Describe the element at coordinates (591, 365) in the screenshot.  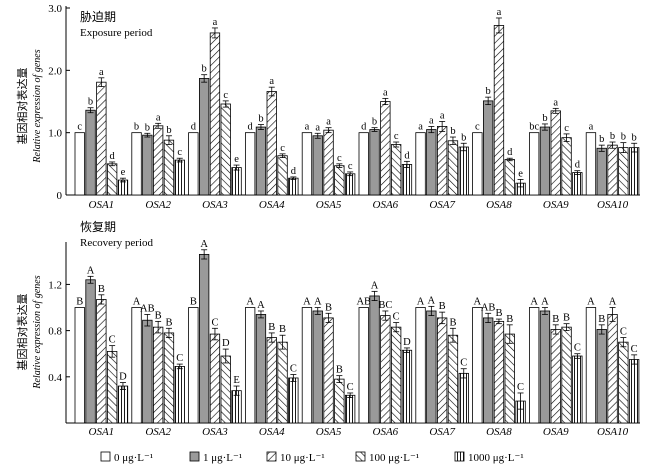
I see `bar-series-0ug-osa10` at that location.